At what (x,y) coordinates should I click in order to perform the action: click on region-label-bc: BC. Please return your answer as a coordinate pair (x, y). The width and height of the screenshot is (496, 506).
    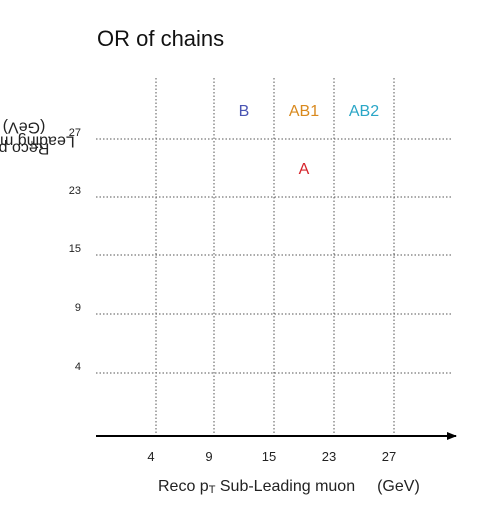
    Looking at the image, I should click on (244, 2).